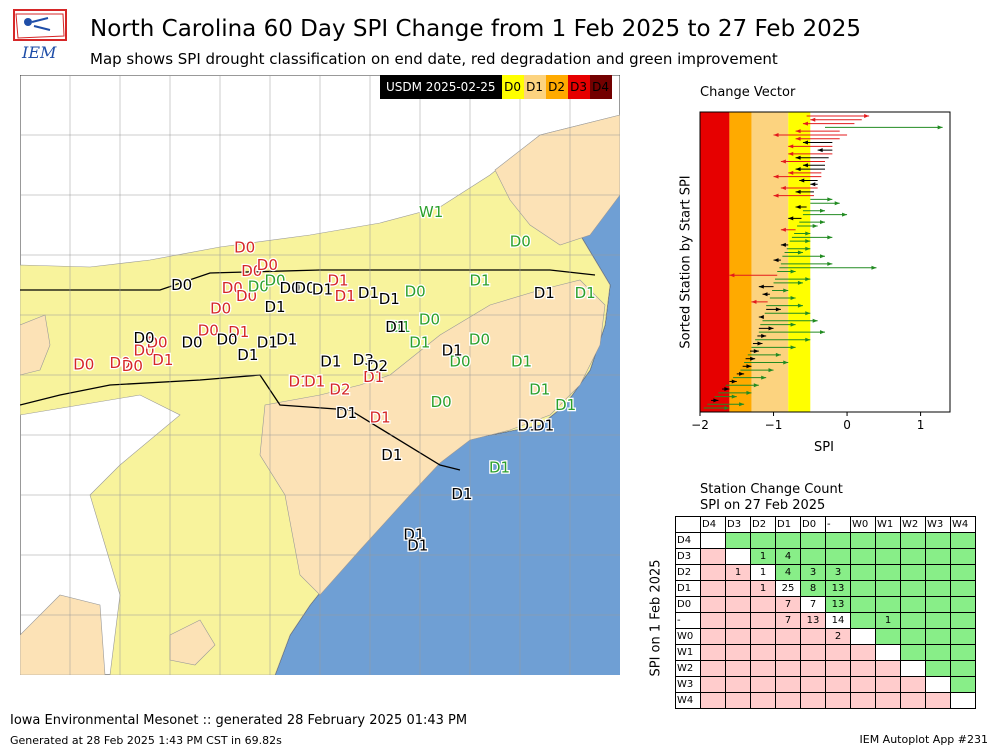  Describe the element at coordinates (534, 87) in the screenshot. I see `usdm-d1: D1` at that location.